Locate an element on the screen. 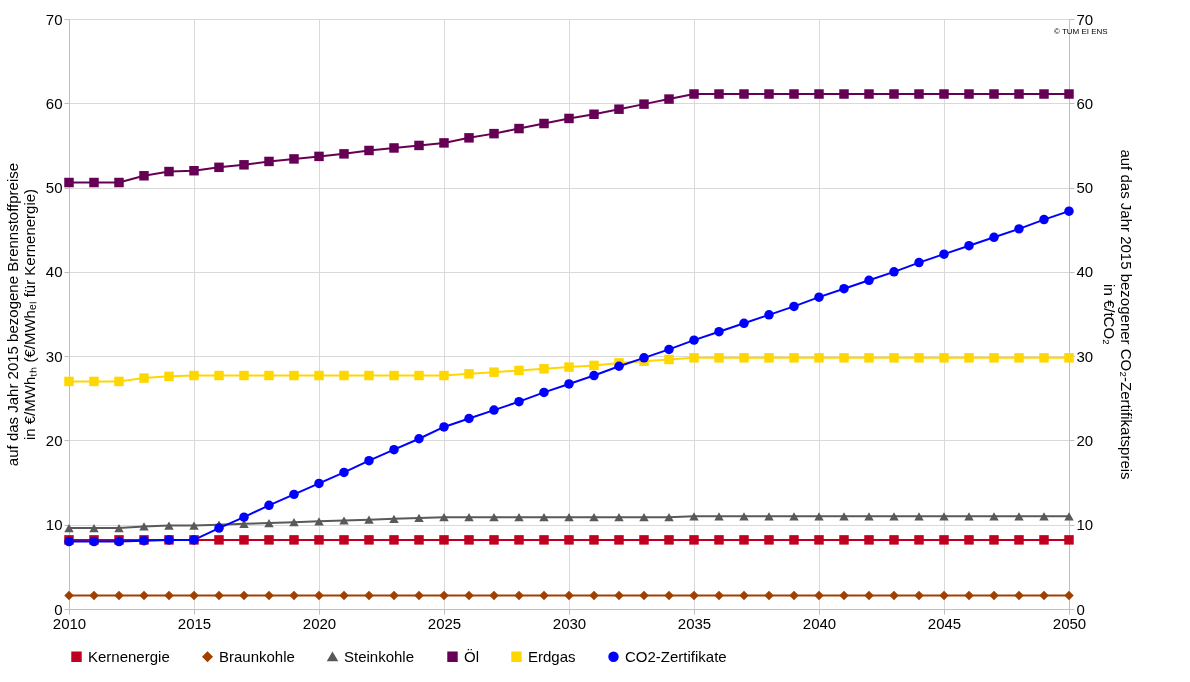 The image size is (1190, 682). x-tick-label: 2040 is located at coordinates (819, 623).